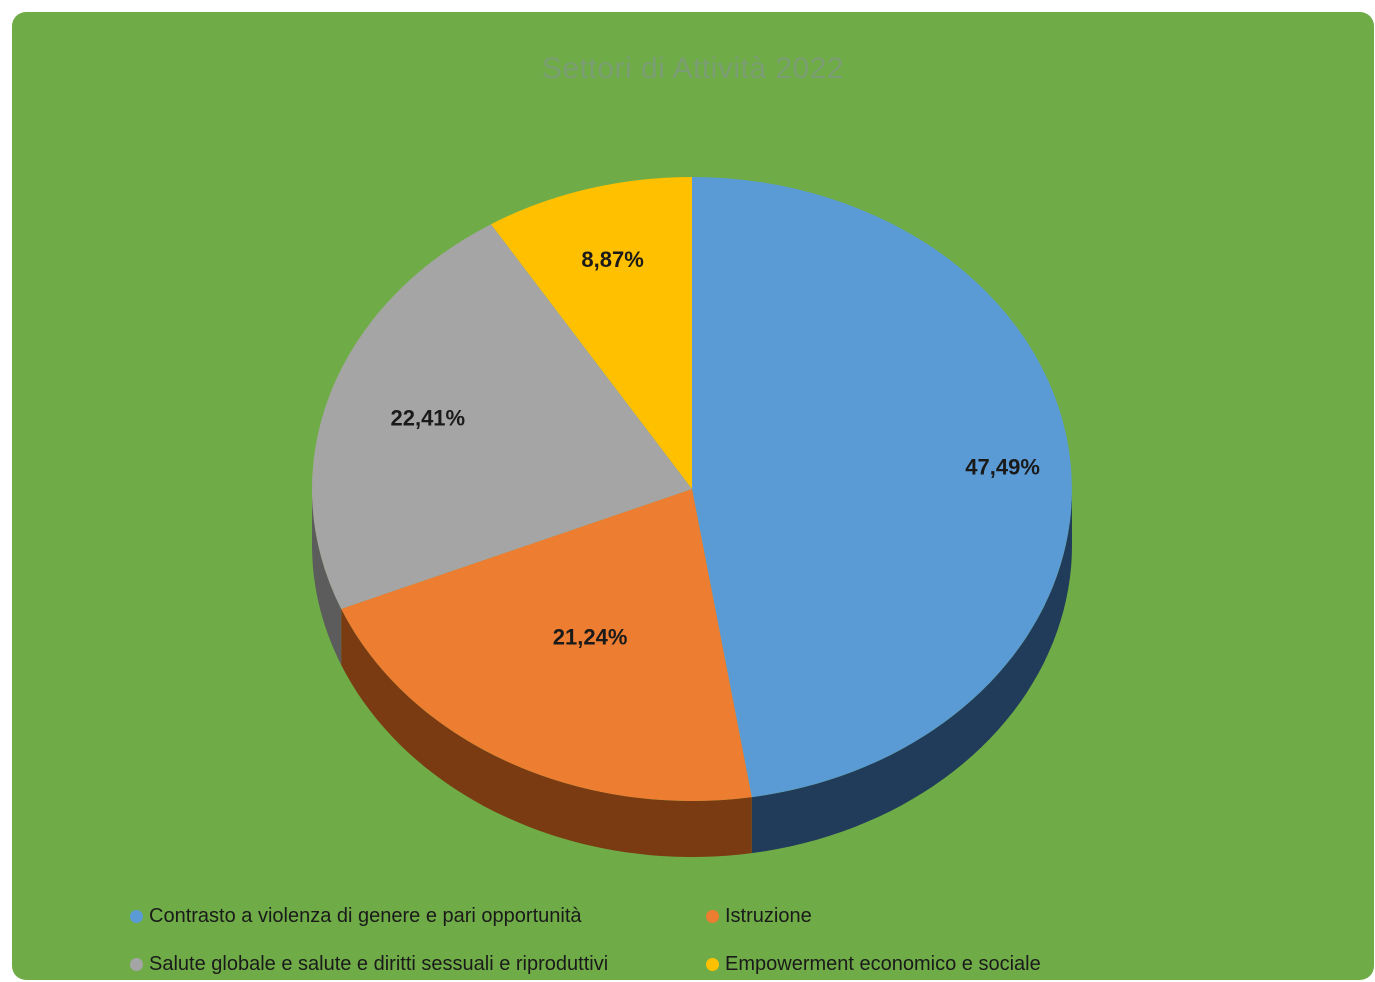  I want to click on legend-item-istruzione: Istruzione, so click(759, 916).